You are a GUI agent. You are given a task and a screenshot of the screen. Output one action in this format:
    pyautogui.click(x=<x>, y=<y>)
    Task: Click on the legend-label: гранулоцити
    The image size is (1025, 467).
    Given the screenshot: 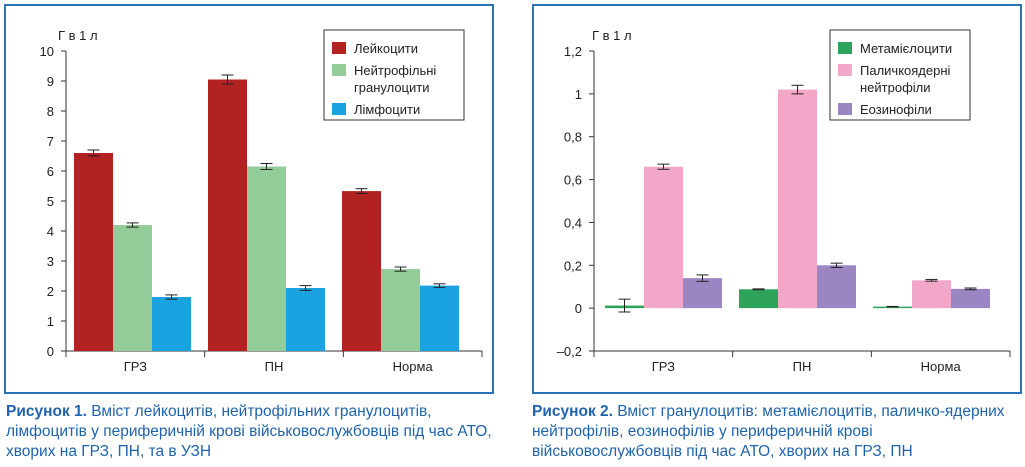 What is the action you would take?
    pyautogui.click(x=391, y=87)
    